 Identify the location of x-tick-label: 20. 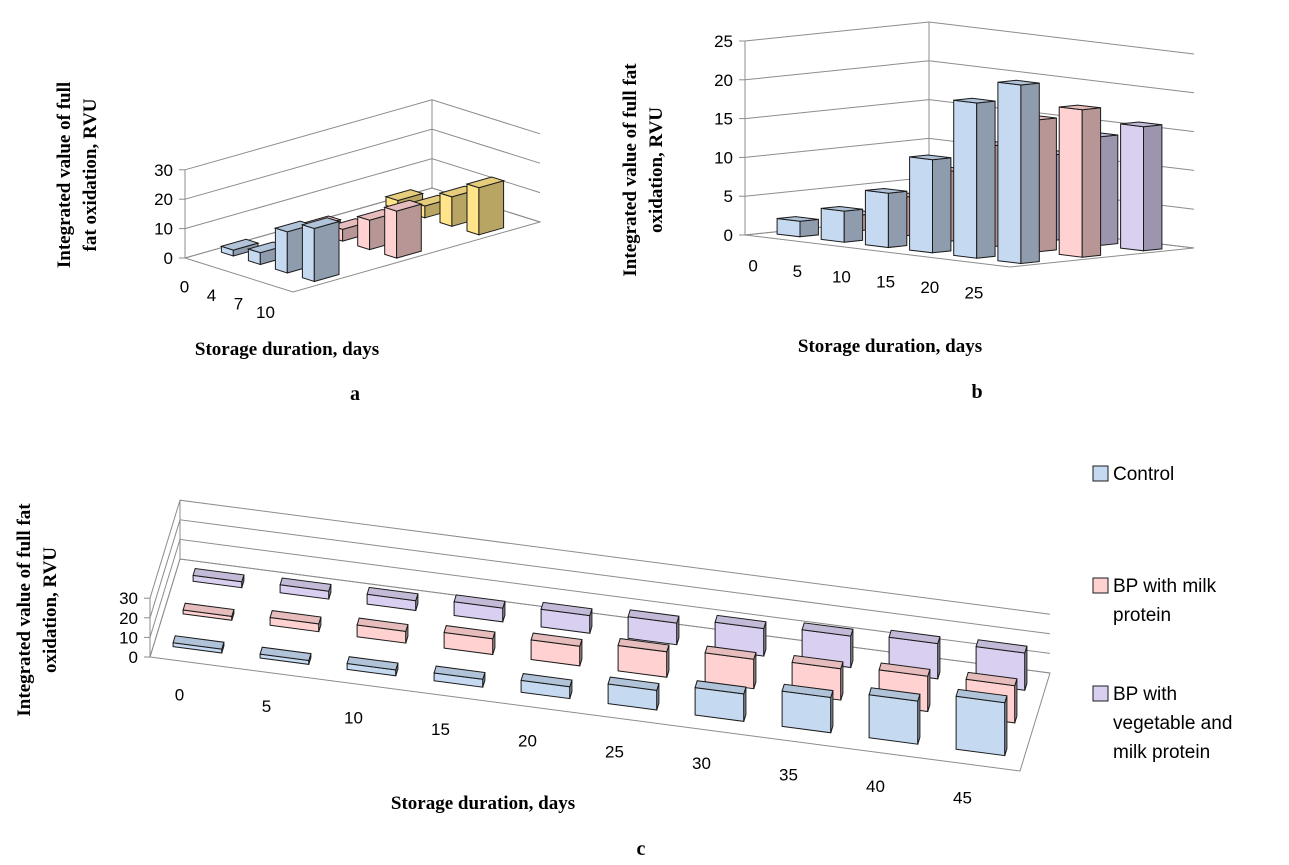
(527, 740).